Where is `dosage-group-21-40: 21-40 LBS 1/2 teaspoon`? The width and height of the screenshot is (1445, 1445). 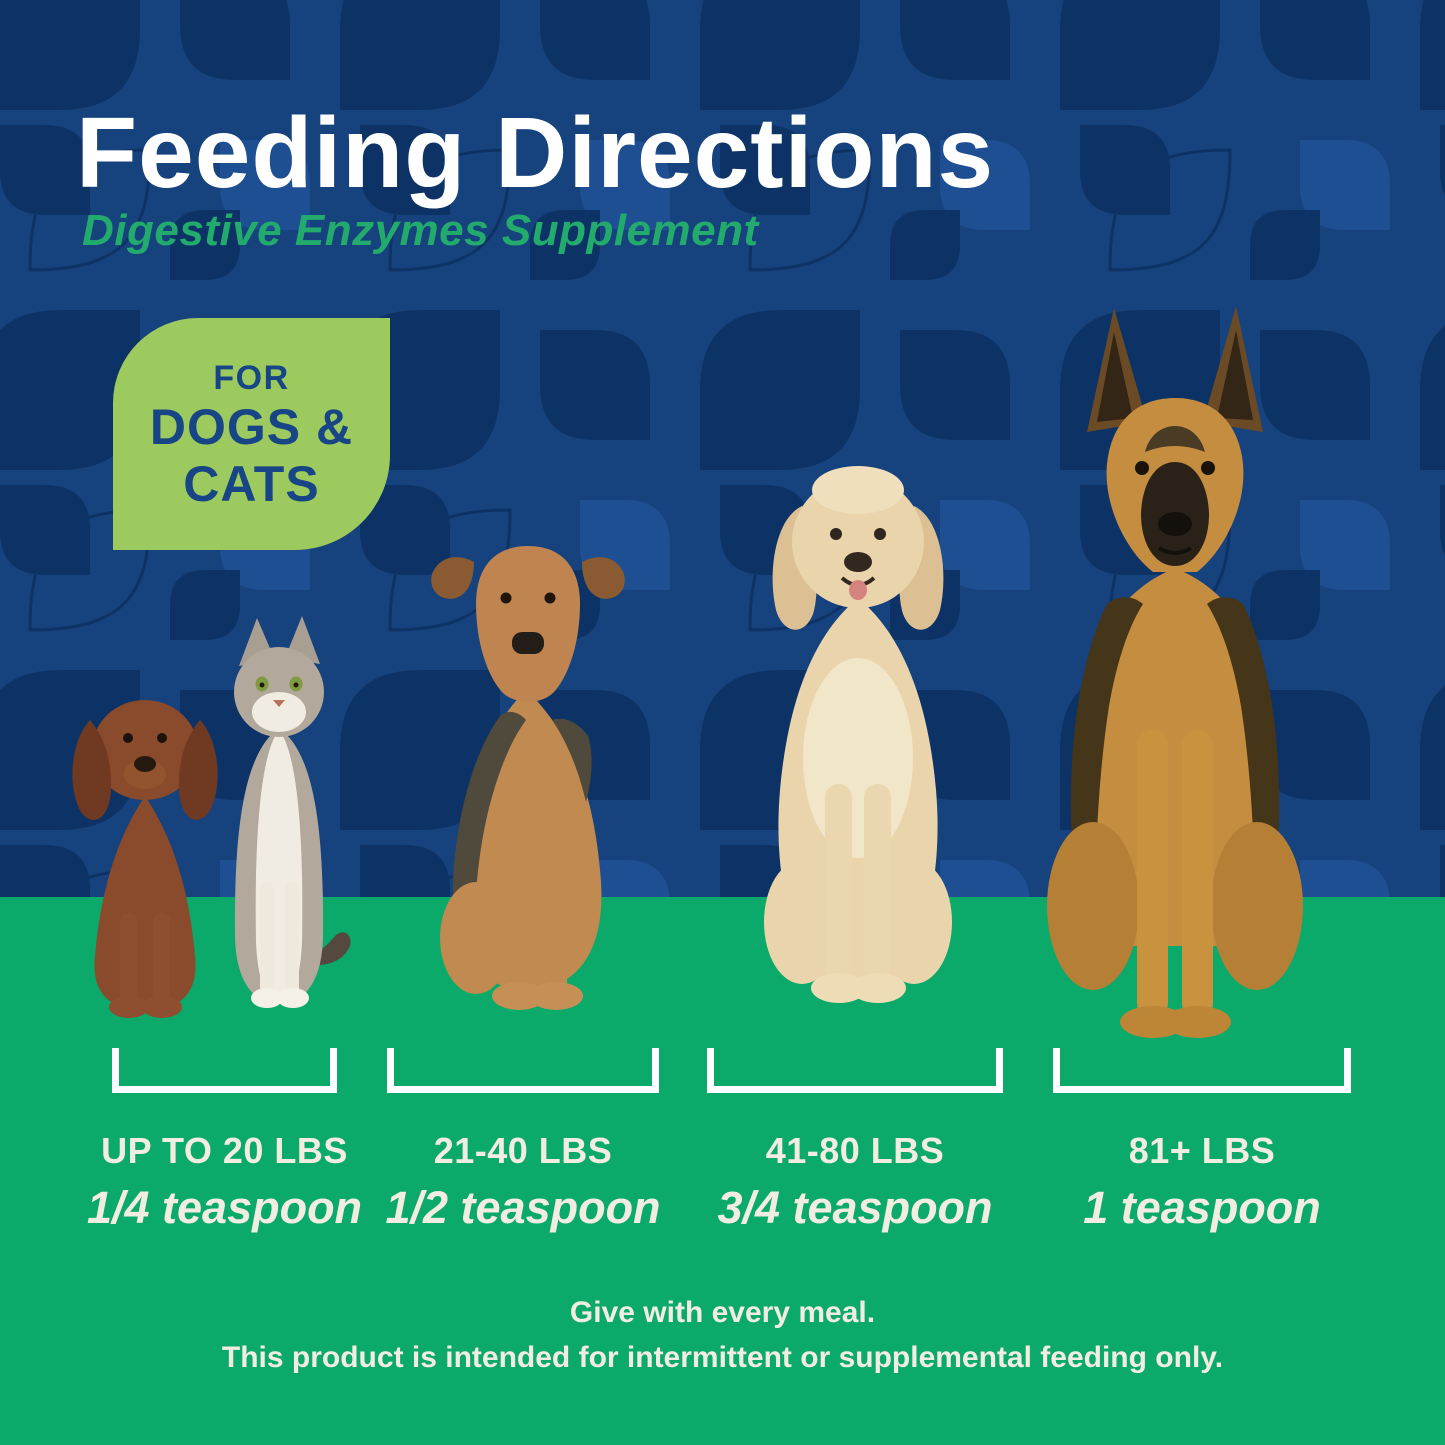 dosage-group-21-40: 21-40 LBS 1/2 teaspoon is located at coordinates (523, 1141).